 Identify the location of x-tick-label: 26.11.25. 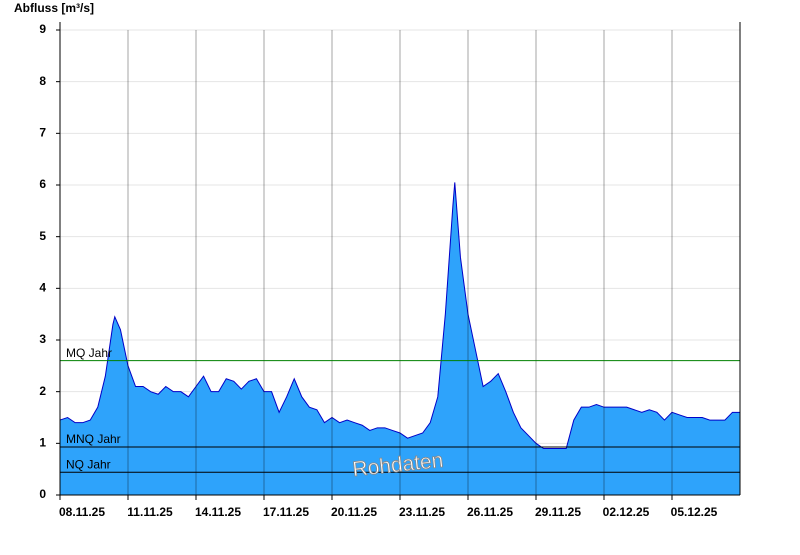
(490, 512).